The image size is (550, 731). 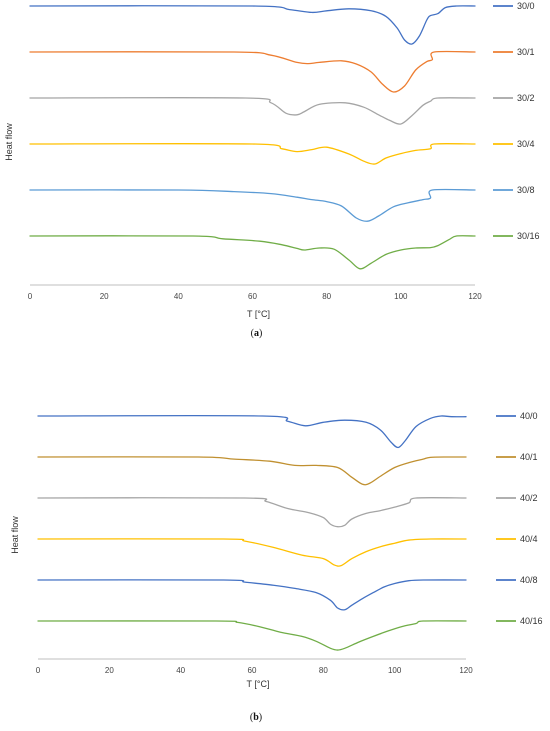 What do you see at coordinates (526, 52) in the screenshot?
I see `legend-label: 30/1` at bounding box center [526, 52].